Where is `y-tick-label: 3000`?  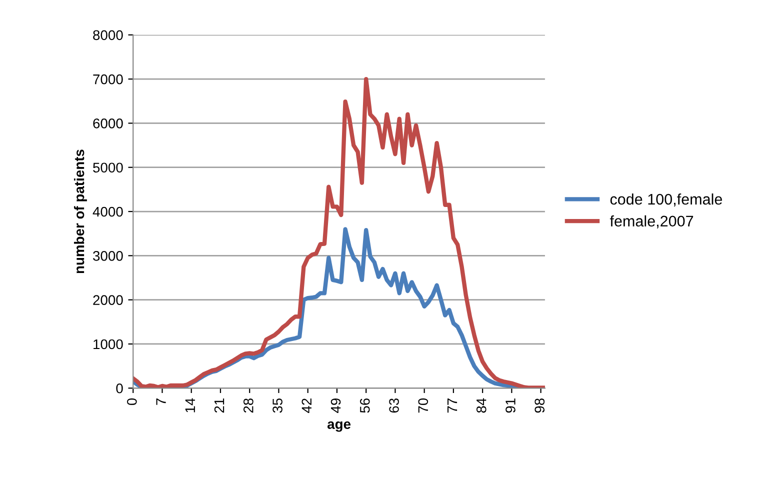 y-tick-label: 3000 is located at coordinates (108, 256).